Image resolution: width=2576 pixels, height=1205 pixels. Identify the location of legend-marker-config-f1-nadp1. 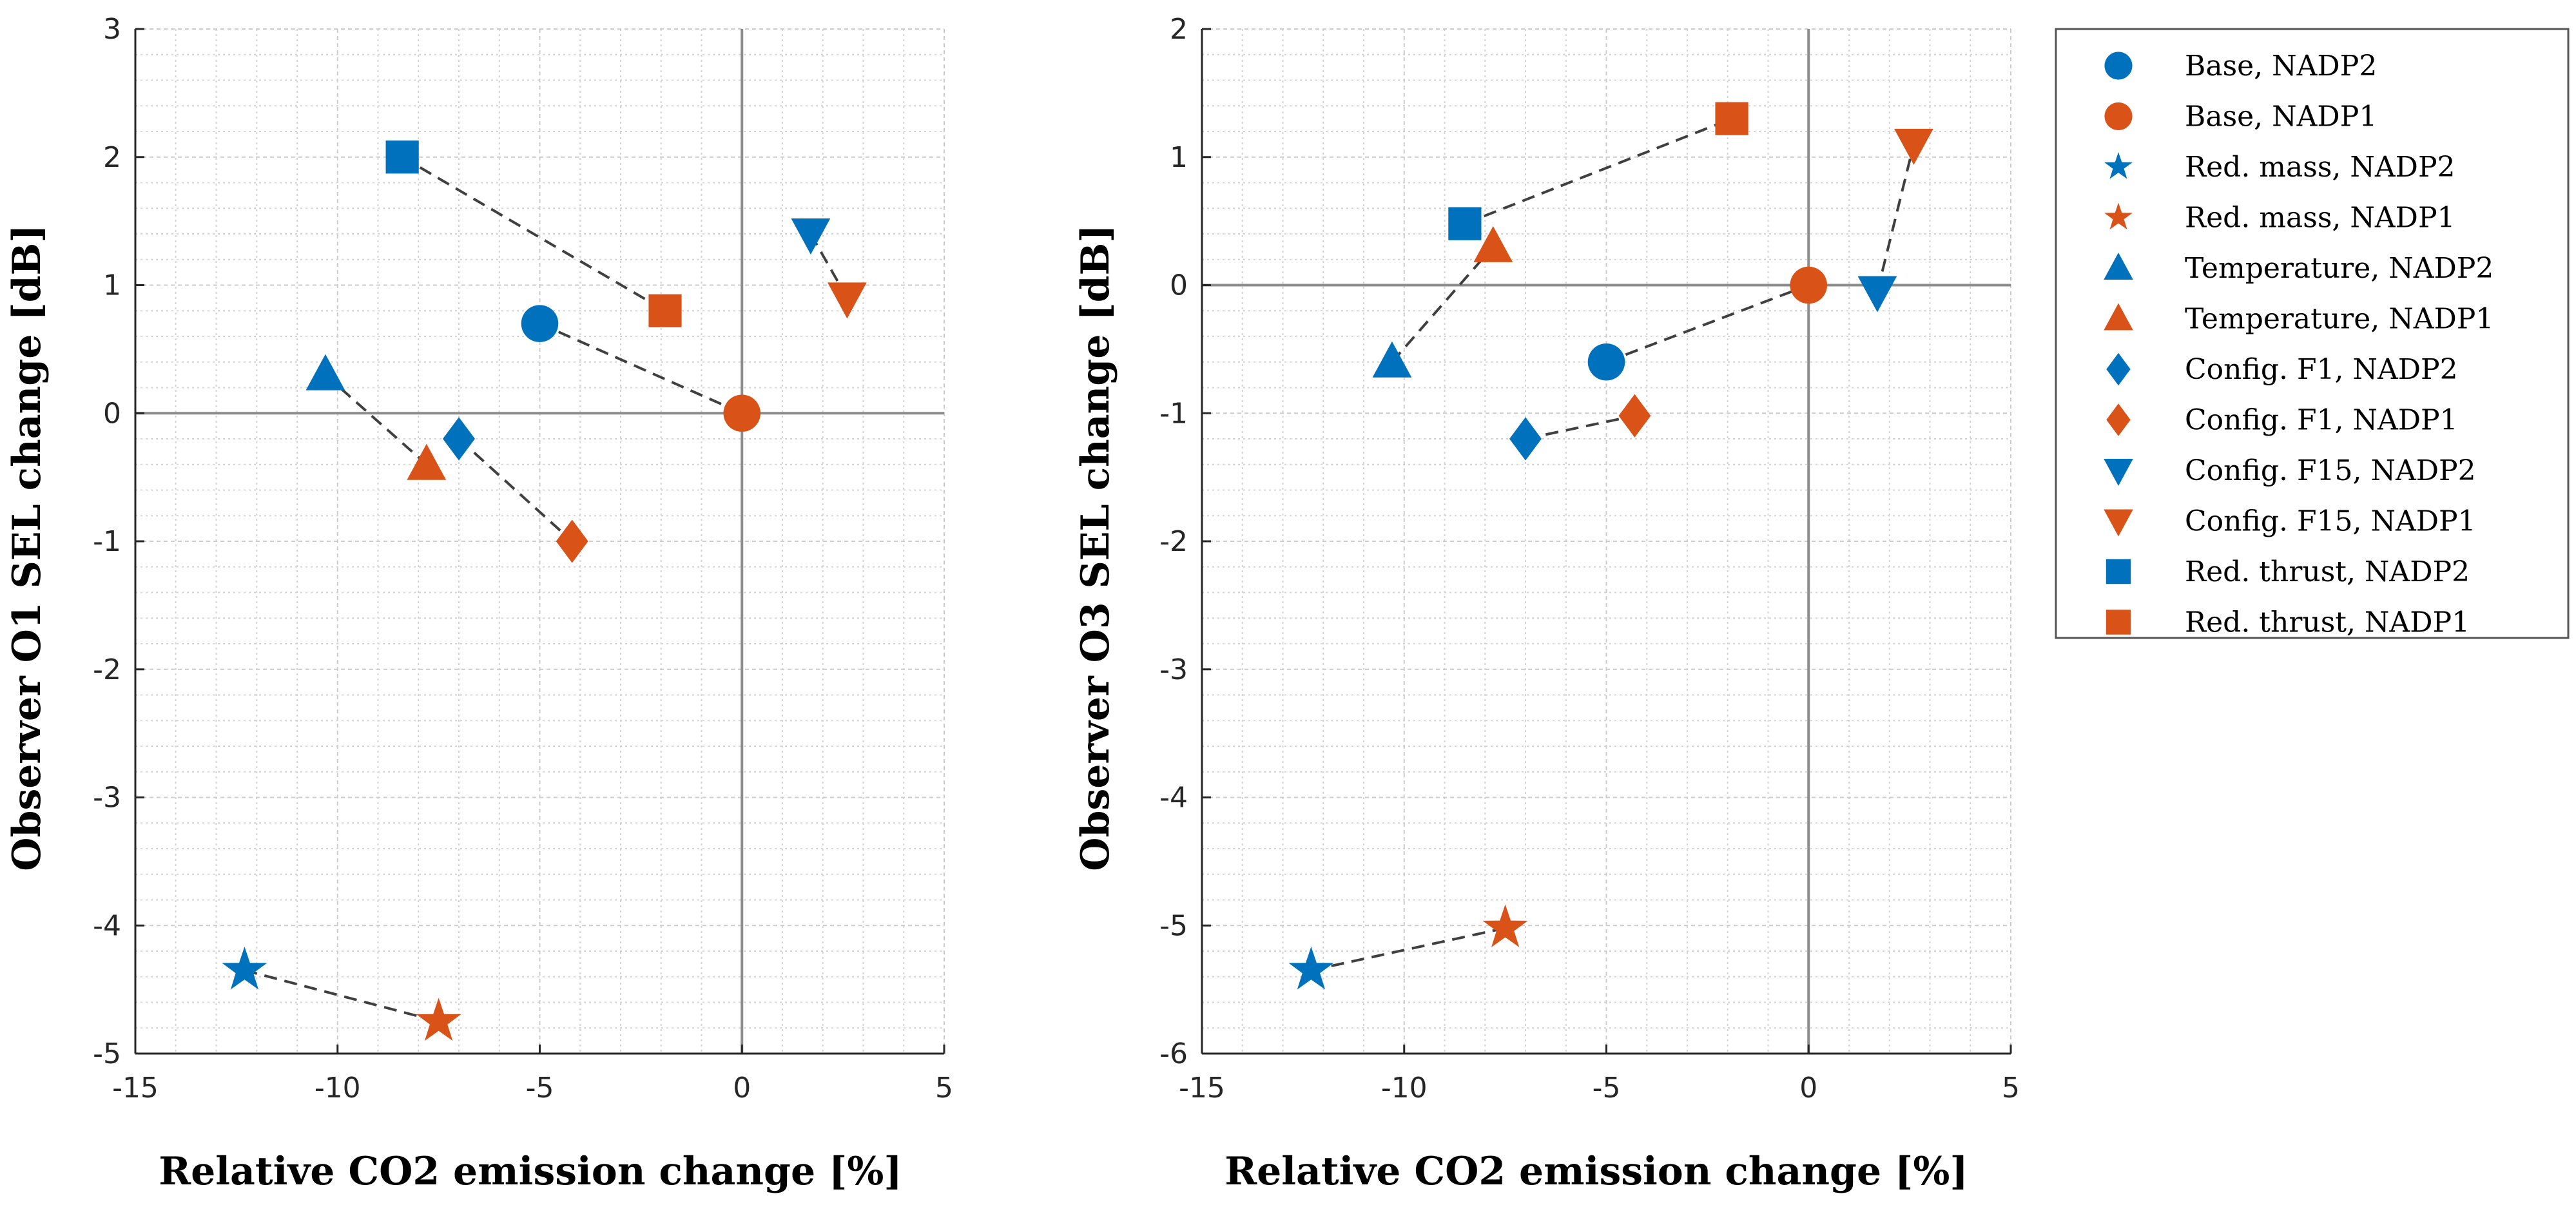
(2118, 419).